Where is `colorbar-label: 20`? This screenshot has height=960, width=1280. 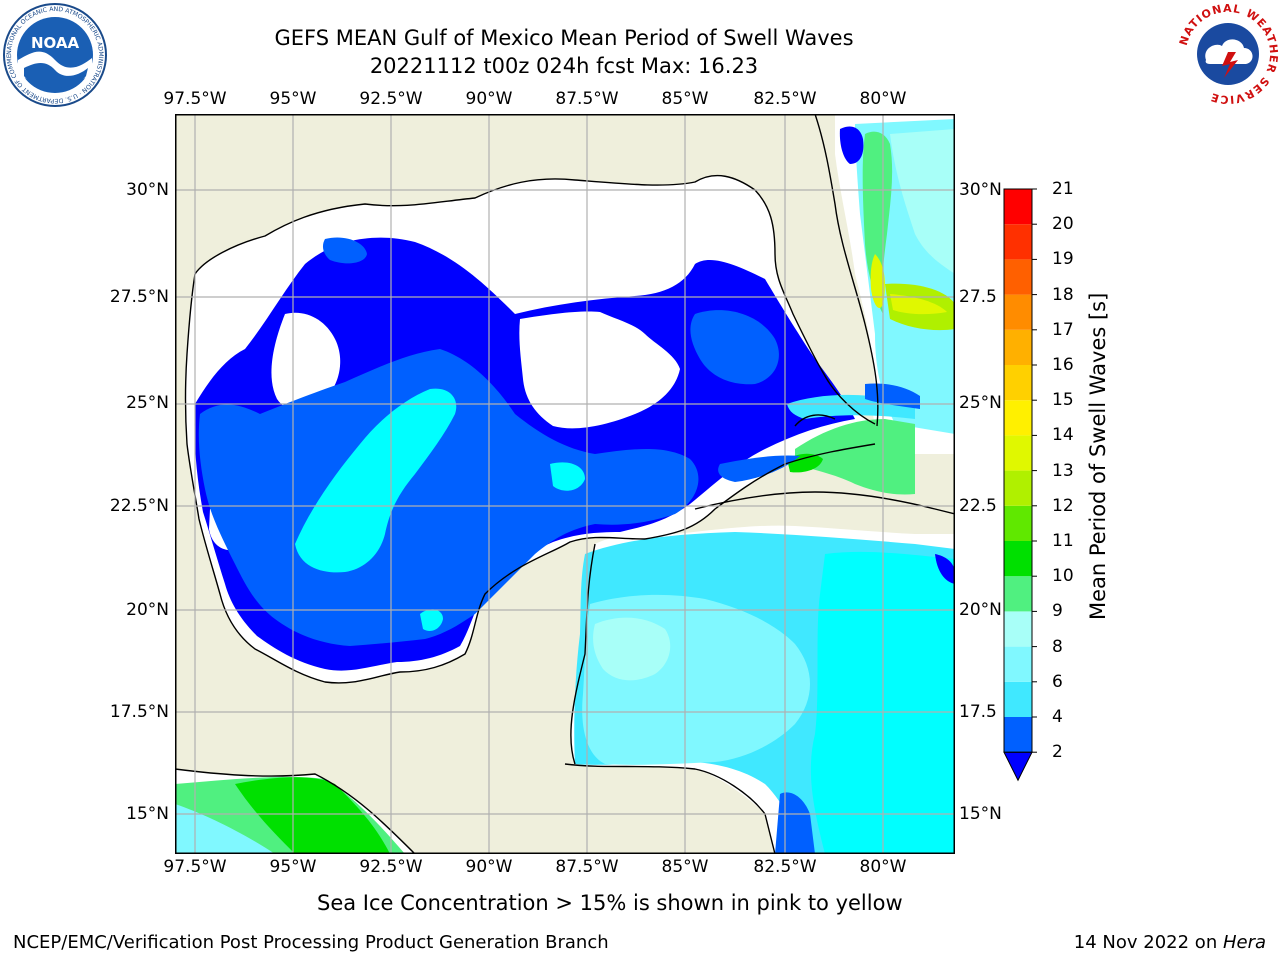 colorbar-label: 20 is located at coordinates (1063, 224).